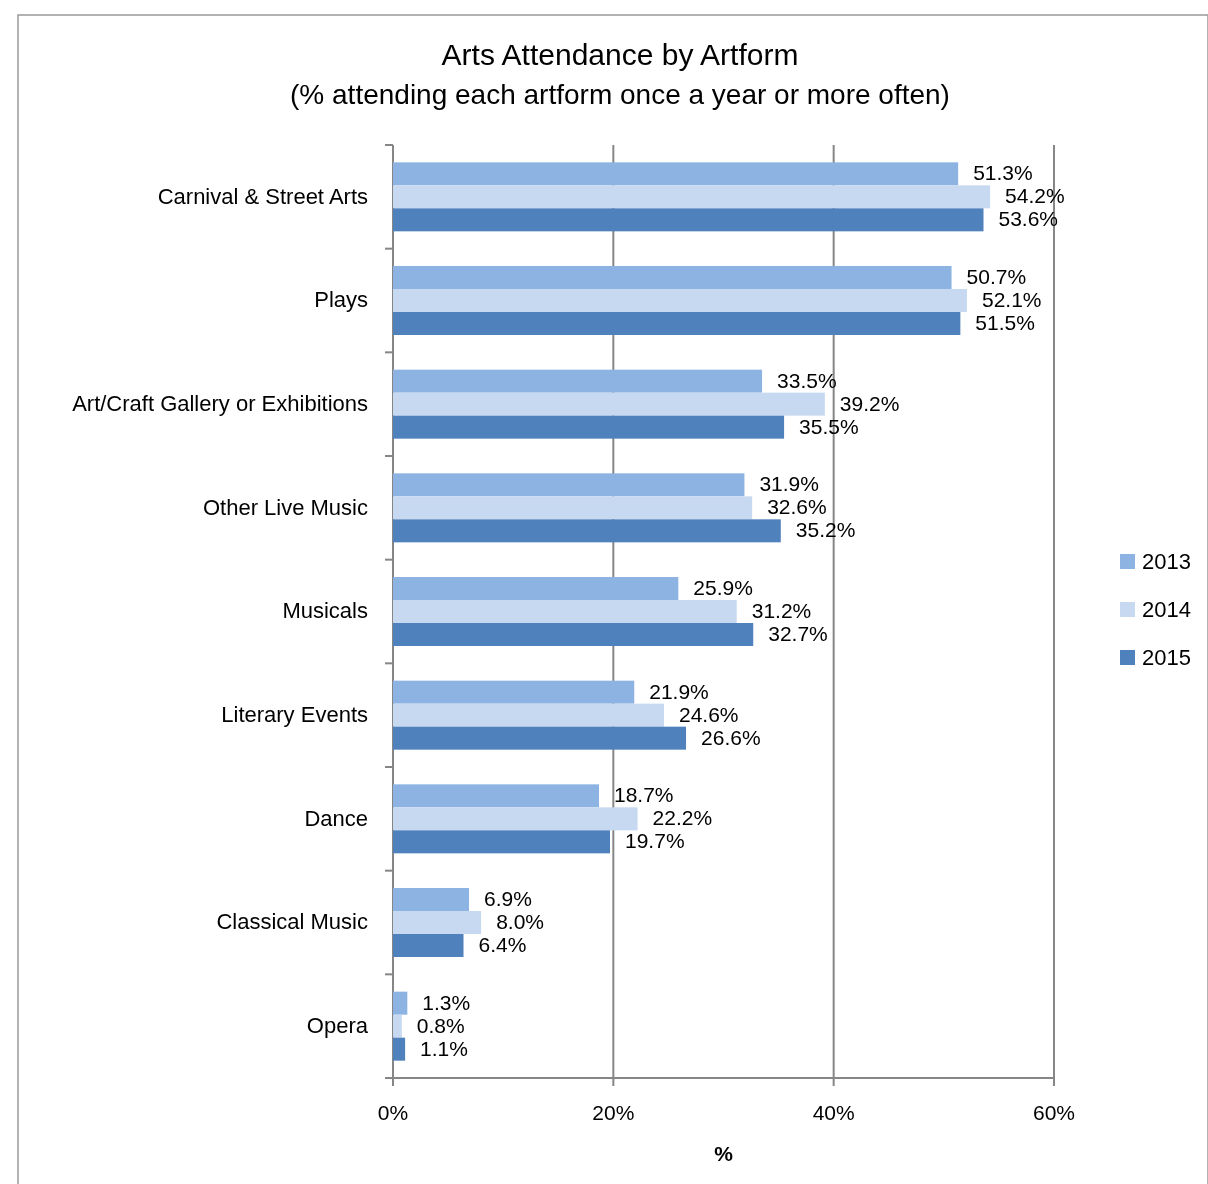 Image resolution: width=1208 pixels, height=1184 pixels. I want to click on data-label: 54.2%, so click(1035, 196).